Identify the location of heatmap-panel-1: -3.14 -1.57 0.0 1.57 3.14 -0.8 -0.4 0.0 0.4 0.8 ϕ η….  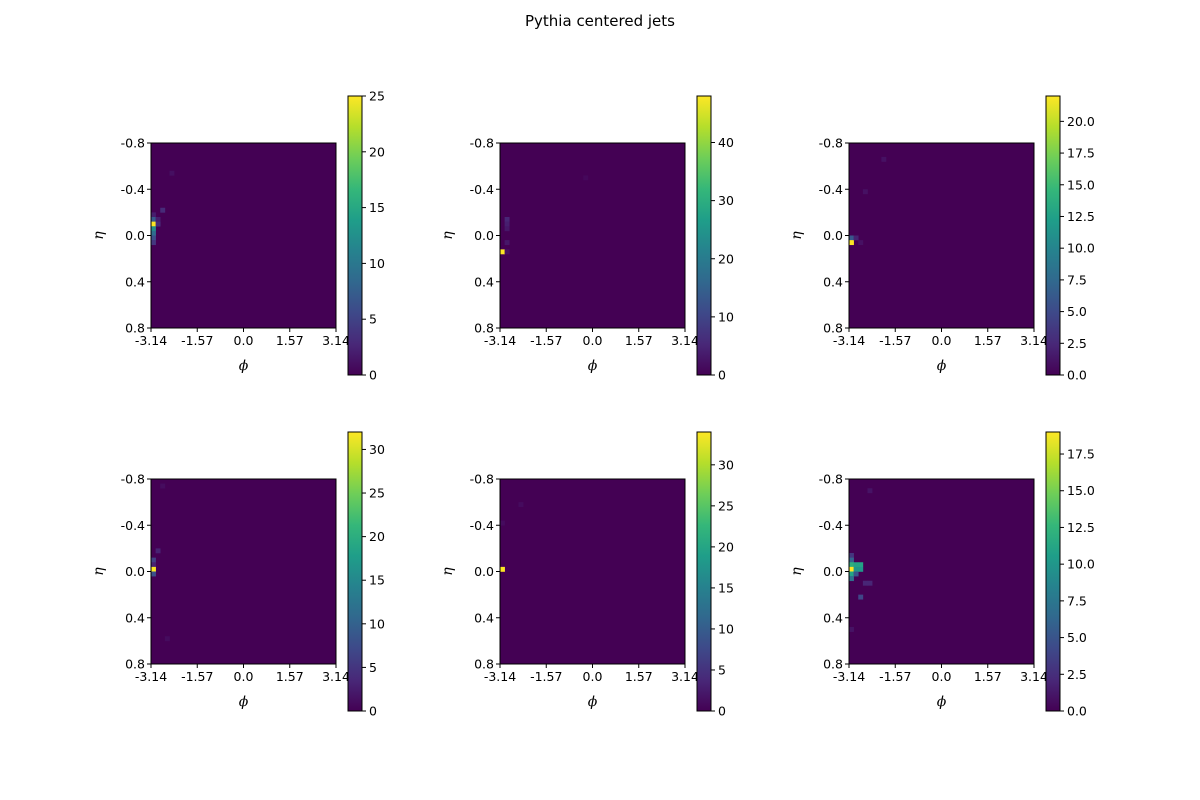
(238, 236).